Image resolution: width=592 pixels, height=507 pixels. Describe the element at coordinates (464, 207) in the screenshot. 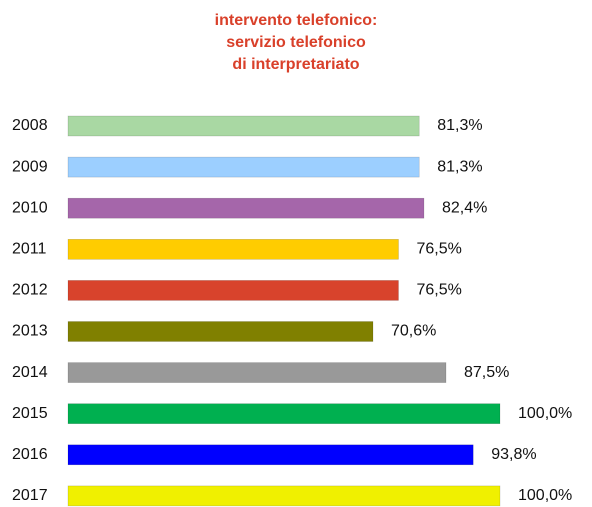

I see `value-label: 82,4%` at that location.